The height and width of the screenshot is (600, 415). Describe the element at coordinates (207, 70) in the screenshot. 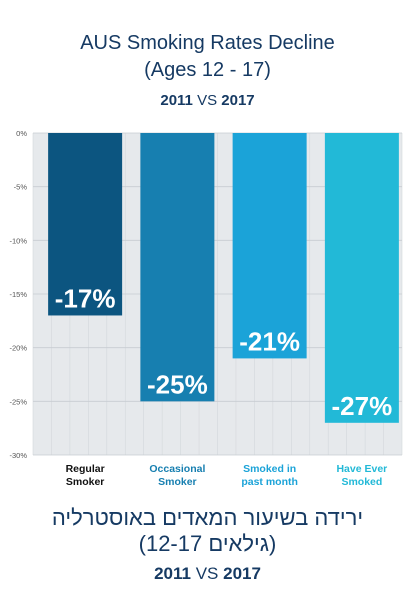

I see `chart-subtitle: (Ages 12 - 17)` at that location.